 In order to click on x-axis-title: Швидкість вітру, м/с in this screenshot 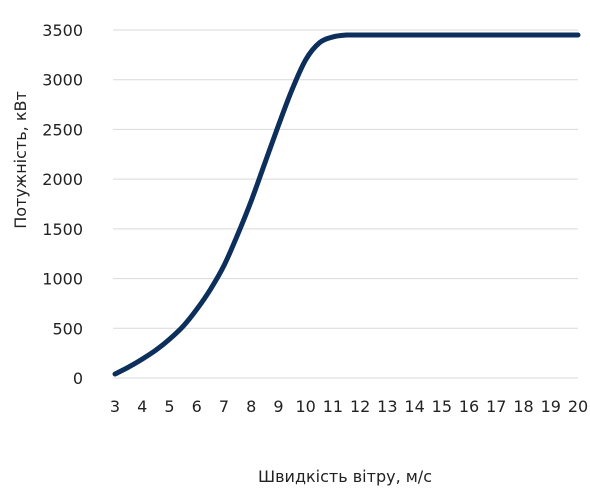, I will do `click(345, 476)`.